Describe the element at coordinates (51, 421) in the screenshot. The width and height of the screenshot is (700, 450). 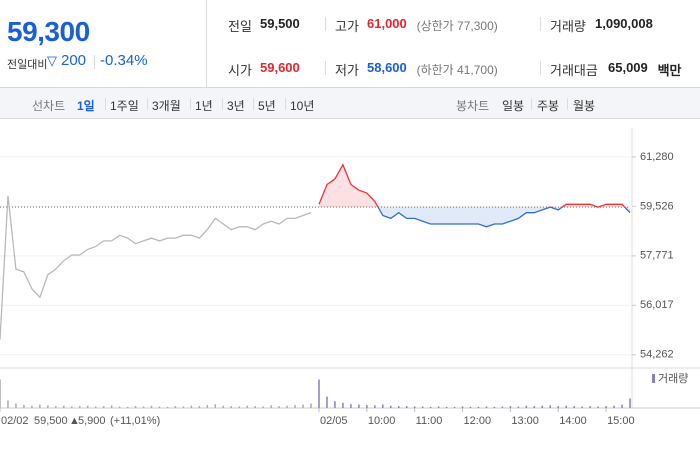
I see `summary-close: 59,500` at that location.